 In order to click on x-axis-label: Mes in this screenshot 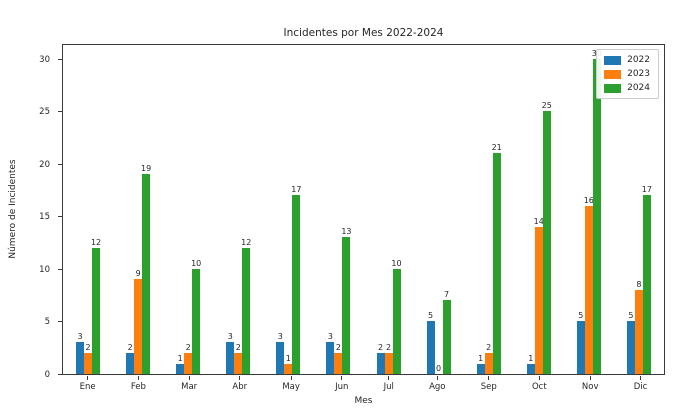, I will do `click(363, 401)`.